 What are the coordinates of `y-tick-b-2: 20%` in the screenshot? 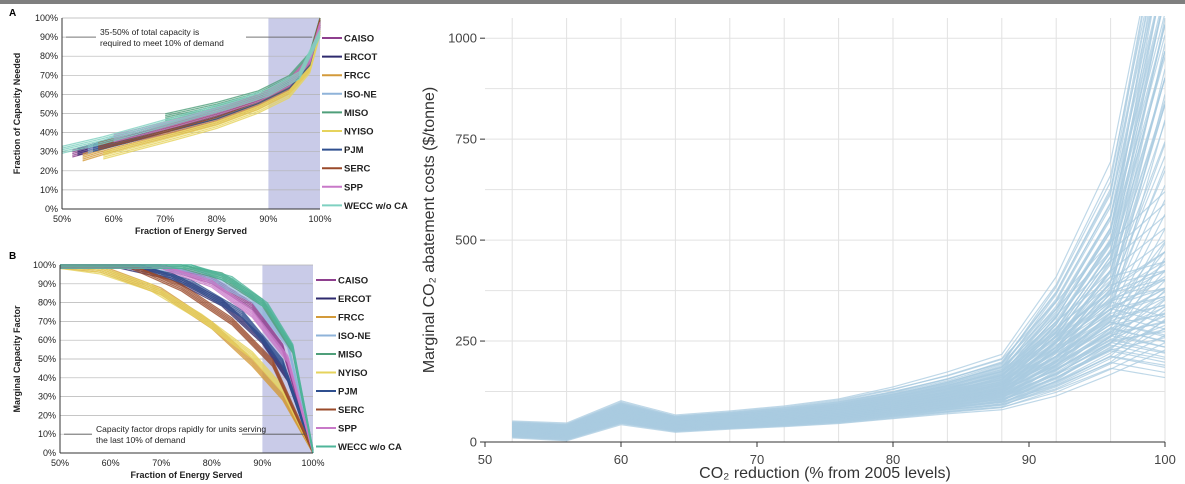 It's located at (47, 415).